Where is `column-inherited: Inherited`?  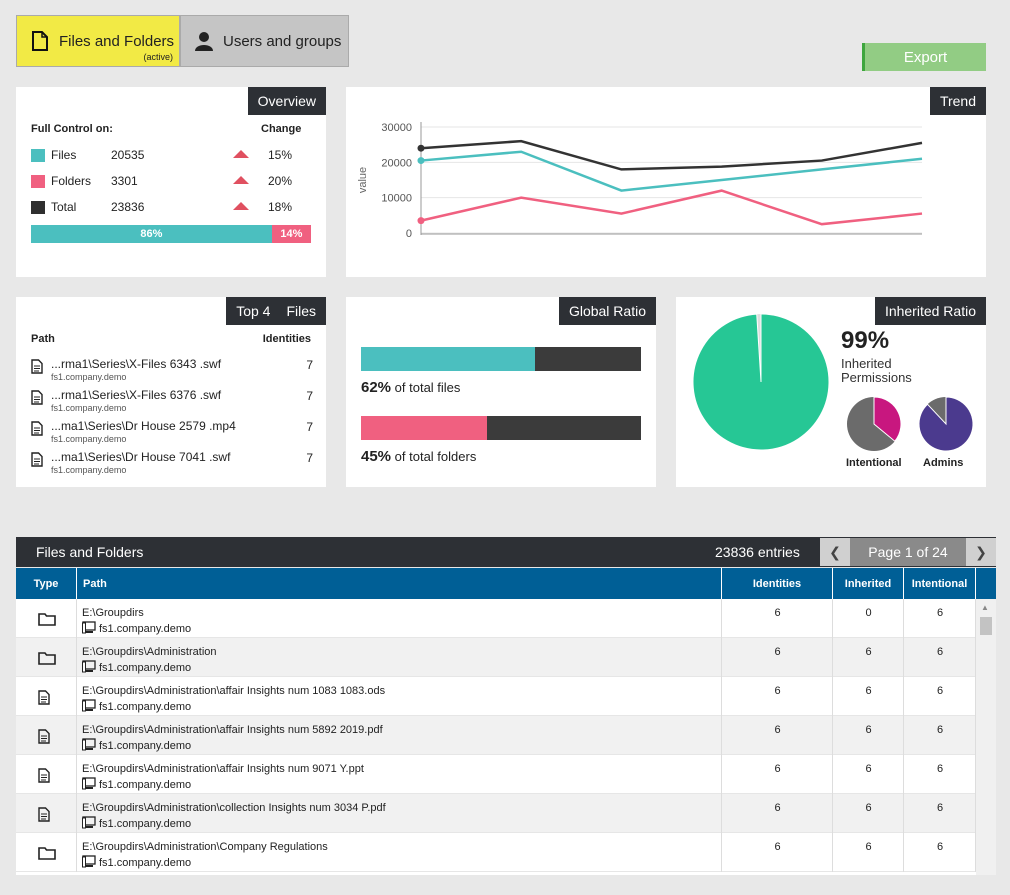 column-inherited: Inherited is located at coordinates (868, 583).